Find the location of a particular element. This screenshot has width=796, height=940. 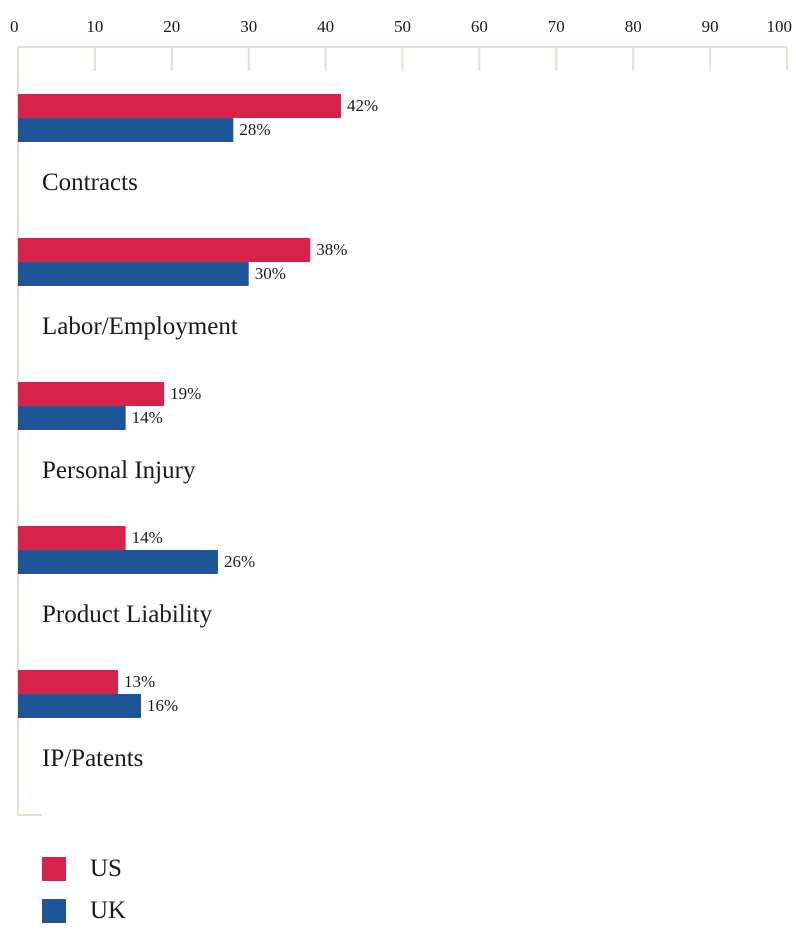

legend: US UK is located at coordinates (84, 897).